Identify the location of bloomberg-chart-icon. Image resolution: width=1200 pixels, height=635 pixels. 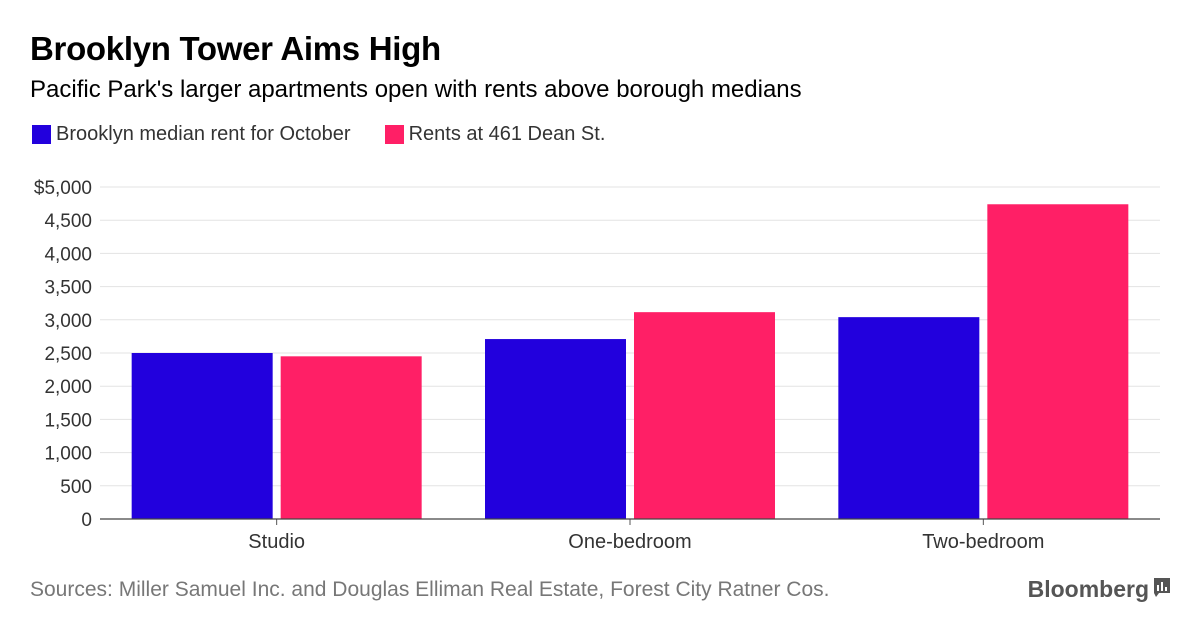
(1162, 589).